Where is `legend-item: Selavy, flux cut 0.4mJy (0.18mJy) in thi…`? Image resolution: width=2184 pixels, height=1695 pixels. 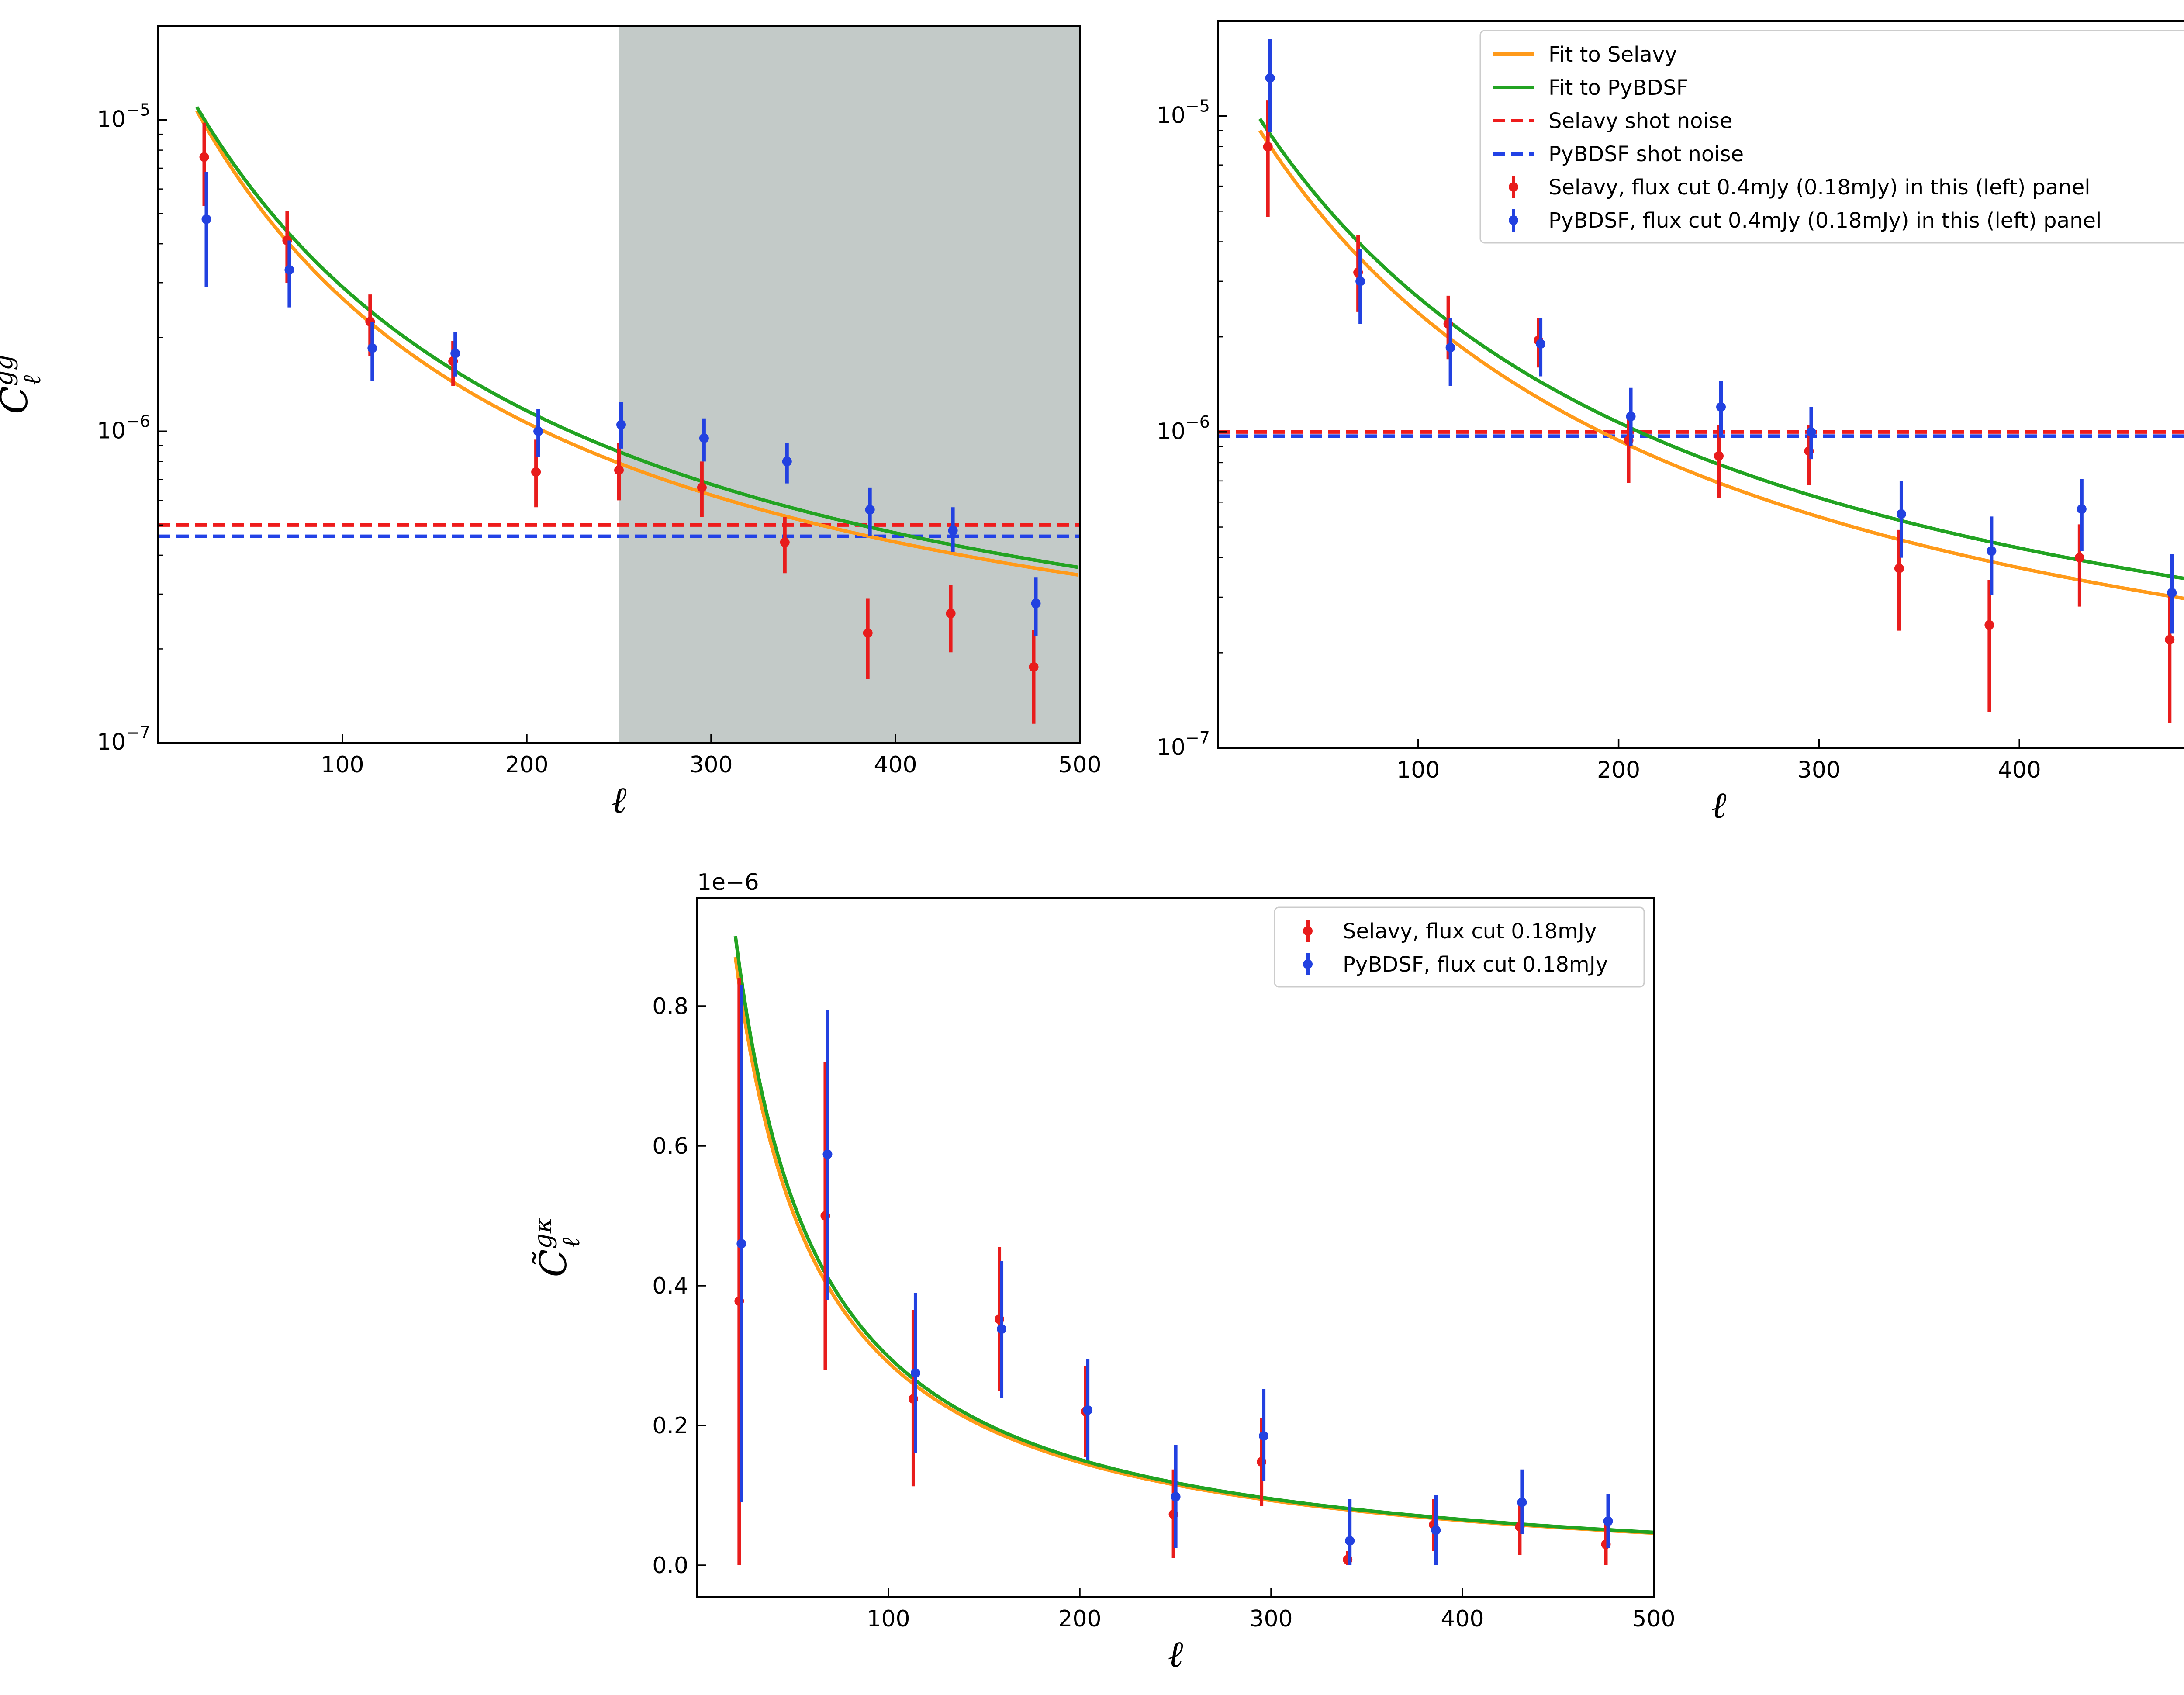
legend-item: Selavy, flux cut 0.4mJy (0.18mJy) in thi… is located at coordinates (1800, 187).